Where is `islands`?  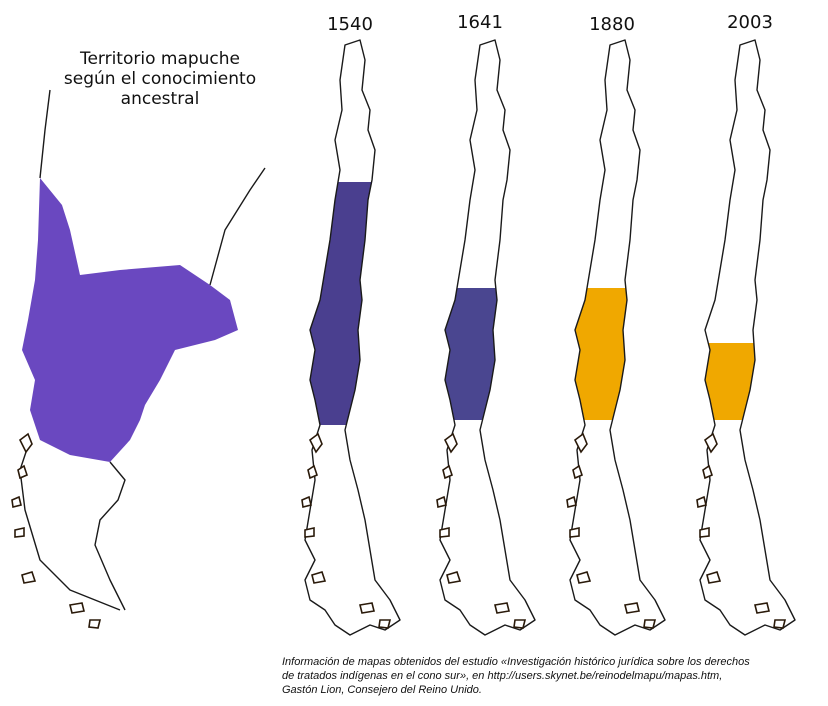
islands is located at coordinates (56, 531).